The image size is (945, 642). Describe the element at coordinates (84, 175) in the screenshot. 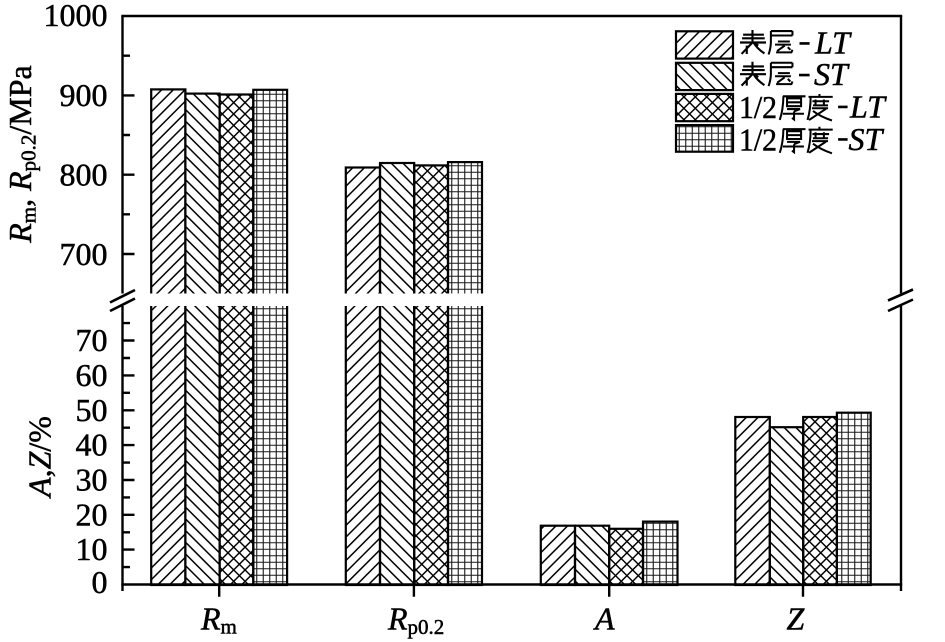

I see `svg-text: 800` at that location.